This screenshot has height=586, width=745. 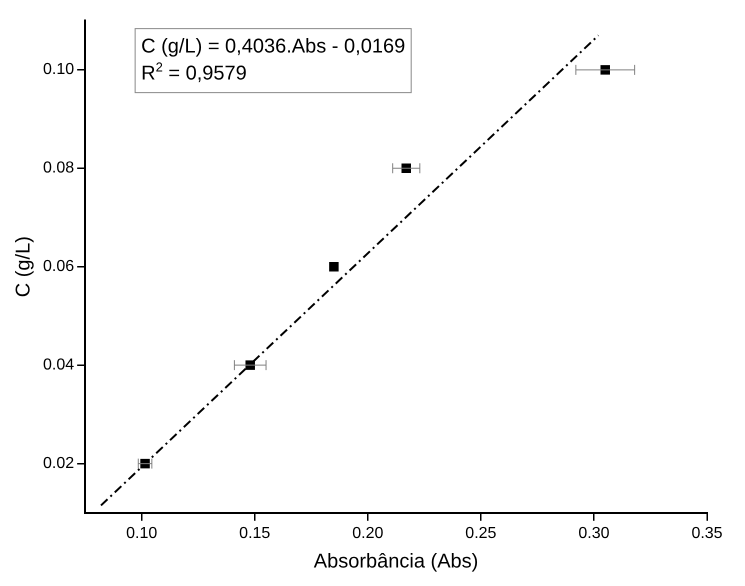 What do you see at coordinates (707, 533) in the screenshot?
I see `x-tick-label: 0.35` at bounding box center [707, 533].